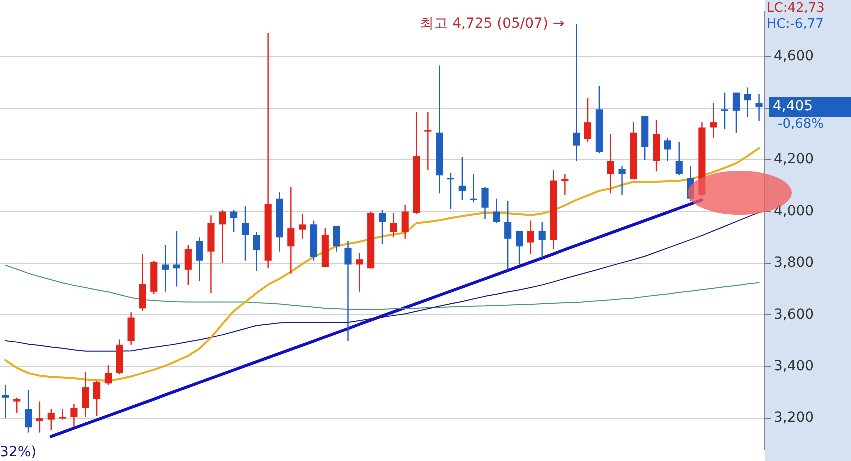 This screenshot has width=851, height=461. Describe the element at coordinates (796, 8) in the screenshot. I see `text: LC:42,73` at that location.